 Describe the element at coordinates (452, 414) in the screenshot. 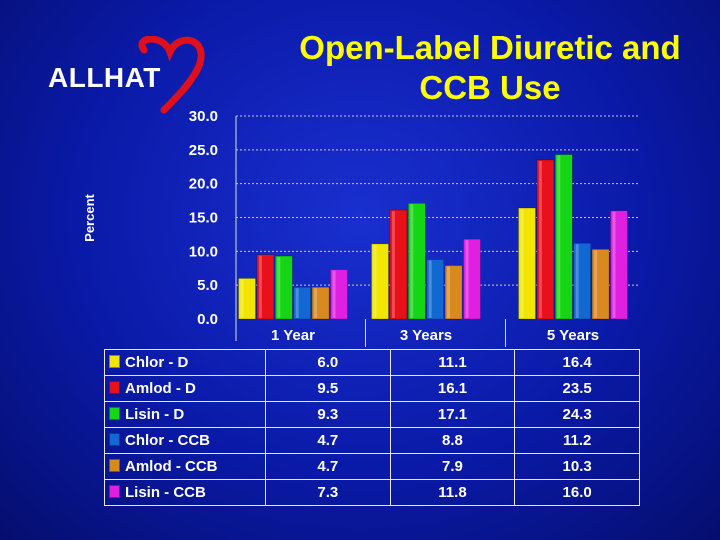

I see `data-label: 17.1` at that location.